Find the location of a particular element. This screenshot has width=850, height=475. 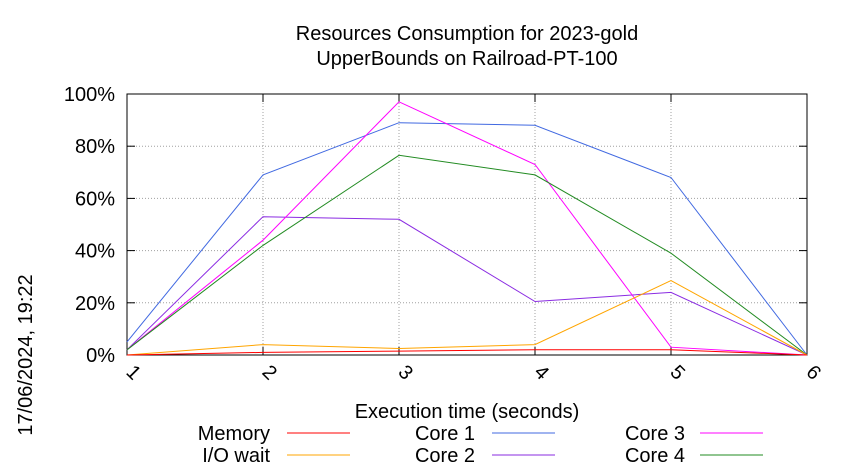

legend-label: Memory is located at coordinates (234, 434).